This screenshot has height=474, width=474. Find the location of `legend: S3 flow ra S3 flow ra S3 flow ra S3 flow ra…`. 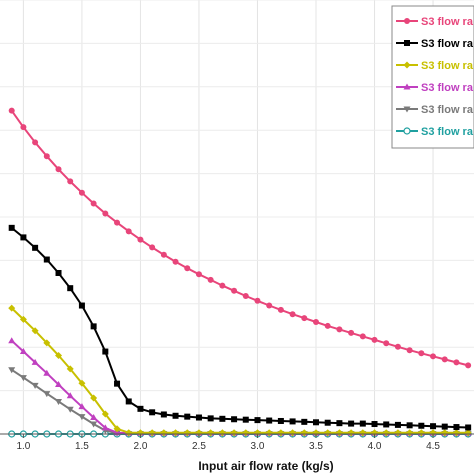

legend: S3 flow ra S3 flow ra S3 flow ra S3 flow ra… is located at coordinates (432, 77).